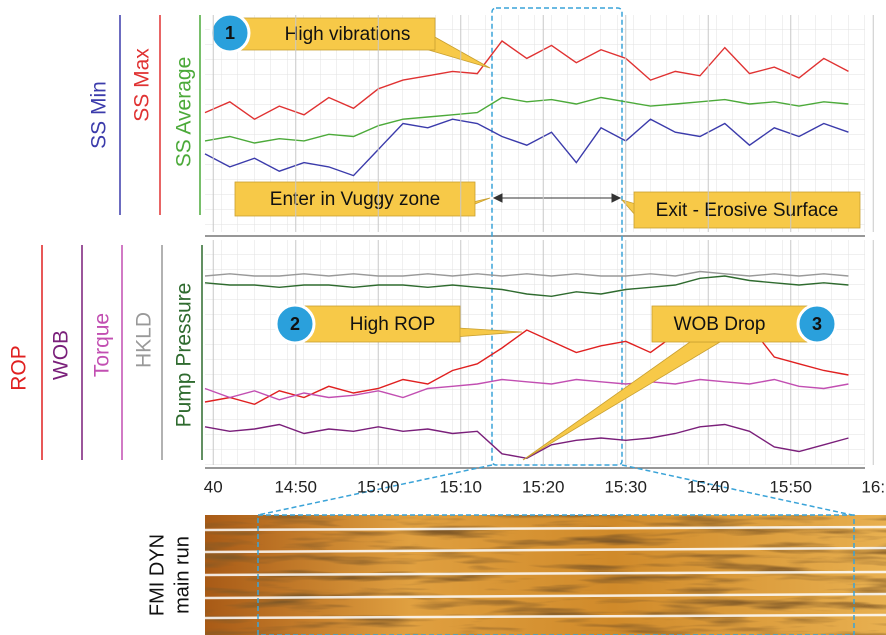 The width and height of the screenshot is (886, 635). I want to click on legend-label: SS Average, so click(184, 112).